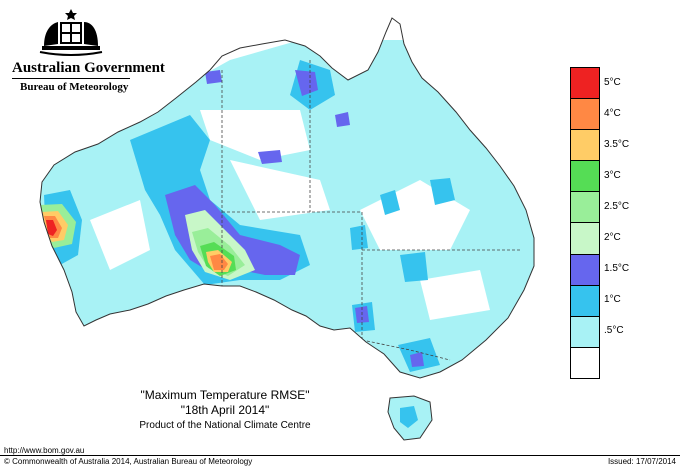  I want to click on legend-label: 2.5°C, so click(617, 206).